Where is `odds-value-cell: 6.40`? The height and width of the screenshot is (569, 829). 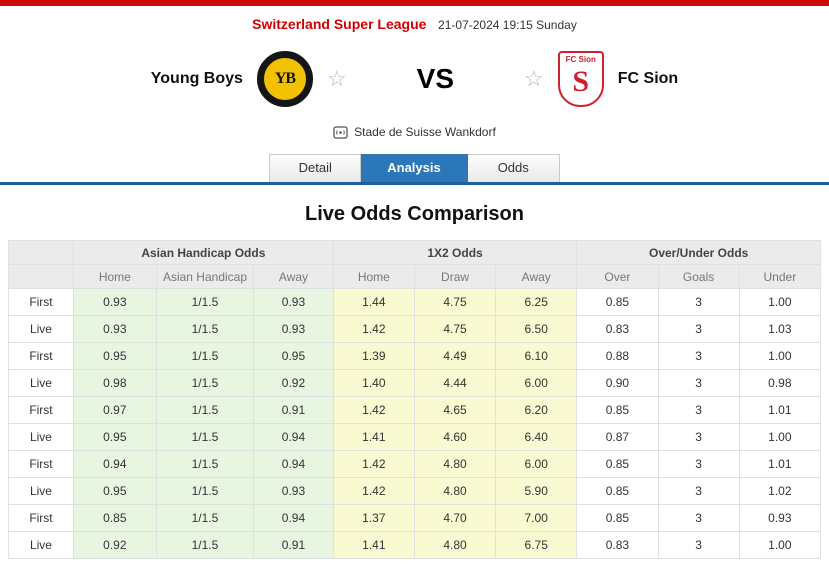
odds-value-cell: 6.40 is located at coordinates (536, 437).